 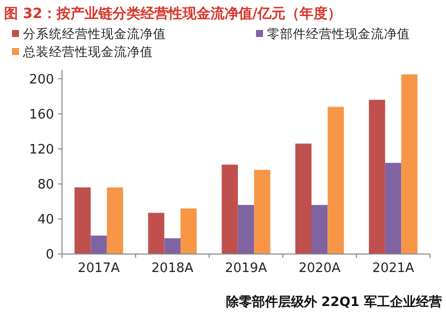 I want to click on x-tick-label: 2018A, so click(x=172, y=268).